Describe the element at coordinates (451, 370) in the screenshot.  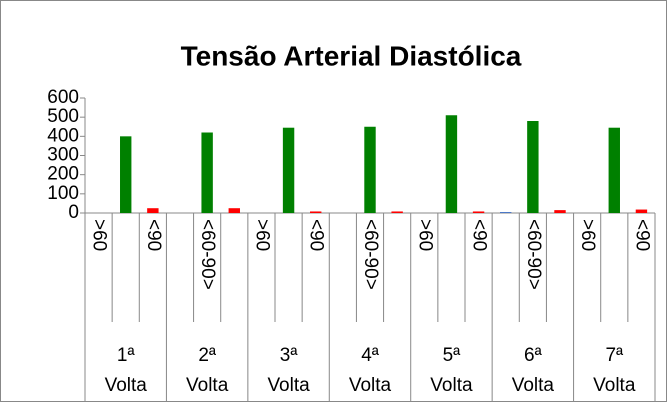
I see `group-label: 5ª Volta` at that location.